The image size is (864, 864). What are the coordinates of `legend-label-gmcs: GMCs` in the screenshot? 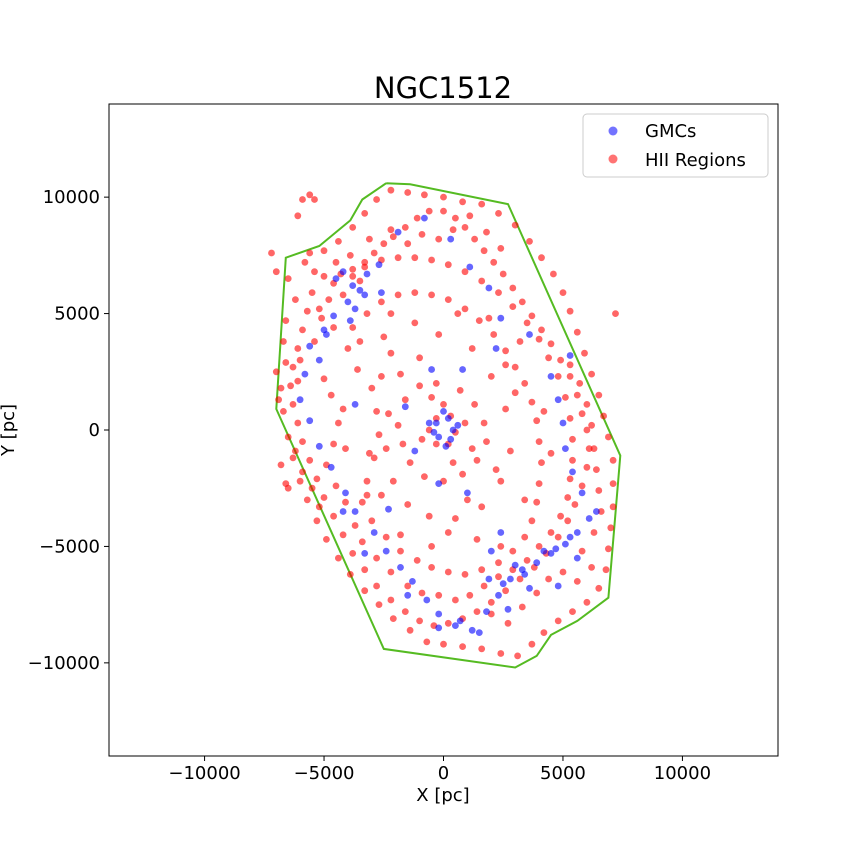 It's located at (670, 131).